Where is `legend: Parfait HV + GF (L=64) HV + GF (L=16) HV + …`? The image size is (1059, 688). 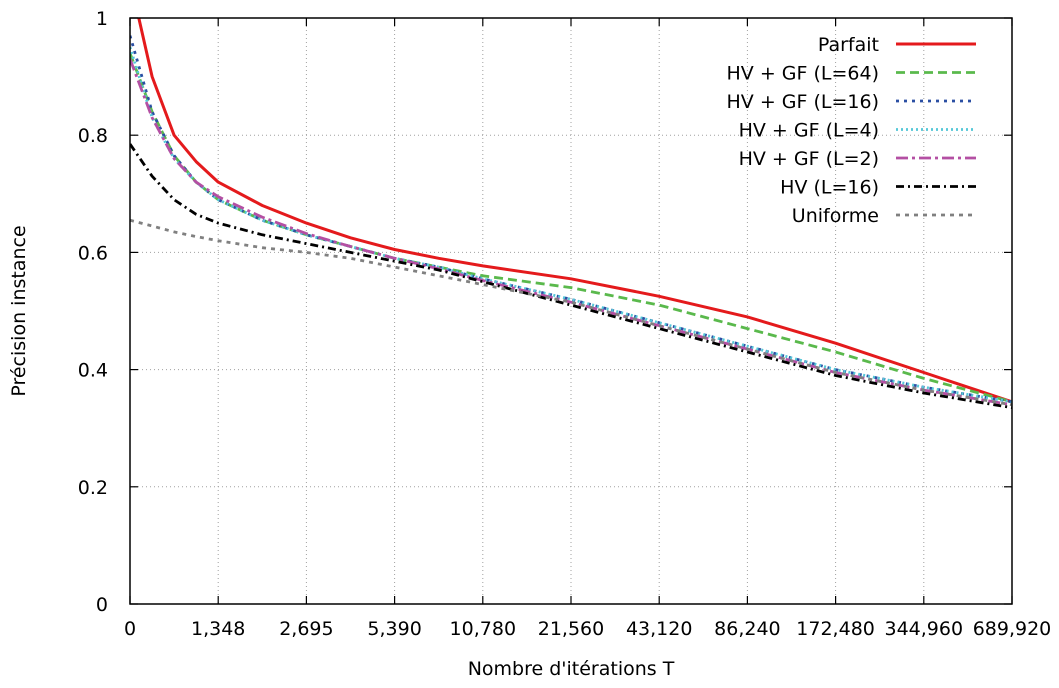
legend: Parfait HV + GF (L=64) HV + GF (L=16) HV + … is located at coordinates (851, 130).